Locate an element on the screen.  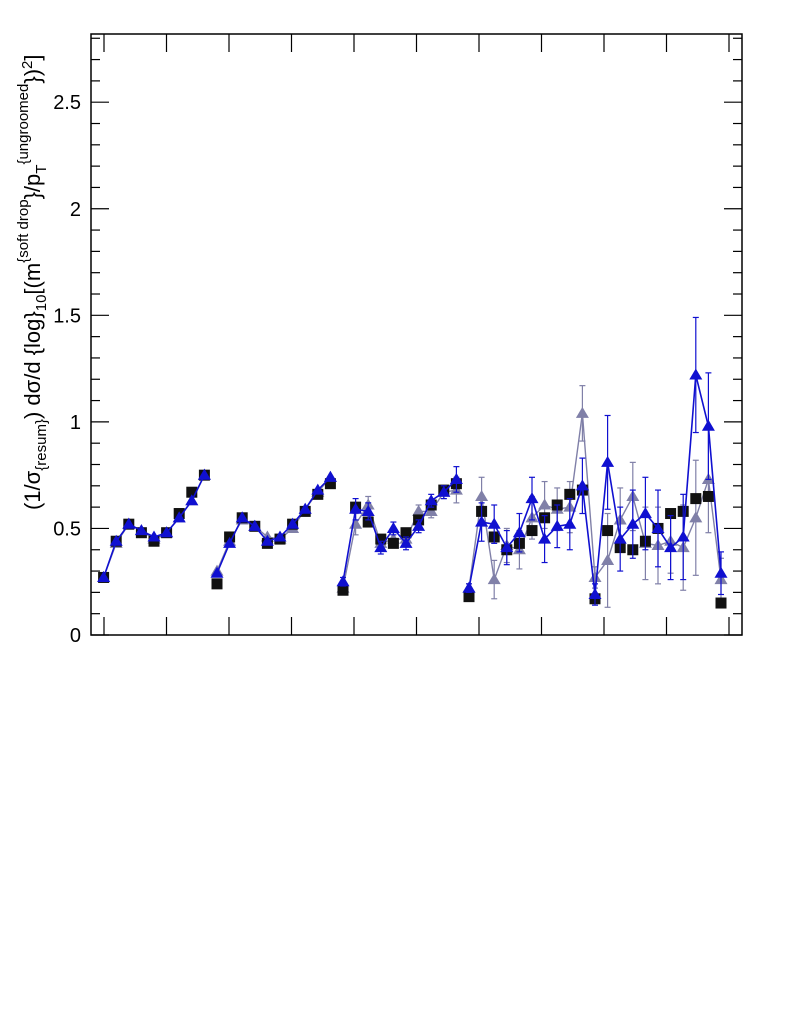
y-tick-label: 1 is located at coordinates (75, 423).